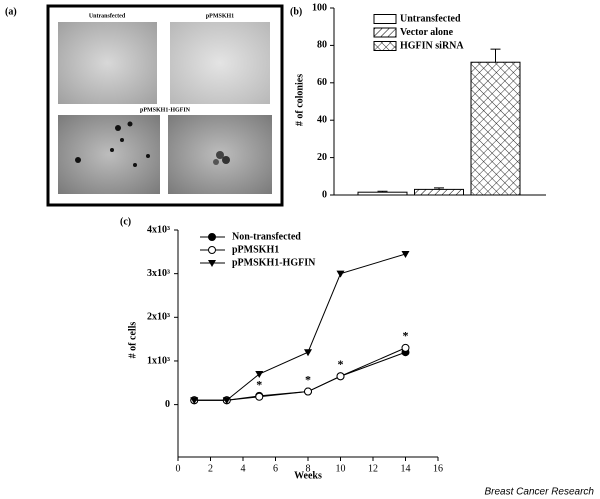 This screenshot has height=499, width=600. Describe the element at coordinates (210, 468) in the screenshot. I see `x-tick-label: 2` at that location.